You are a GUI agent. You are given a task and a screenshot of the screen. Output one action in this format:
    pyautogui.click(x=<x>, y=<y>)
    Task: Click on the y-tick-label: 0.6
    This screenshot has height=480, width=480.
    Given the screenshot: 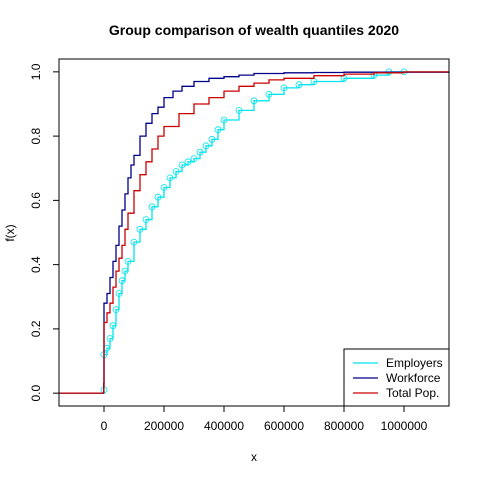 What is the action you would take?
    pyautogui.click(x=36, y=200)
    